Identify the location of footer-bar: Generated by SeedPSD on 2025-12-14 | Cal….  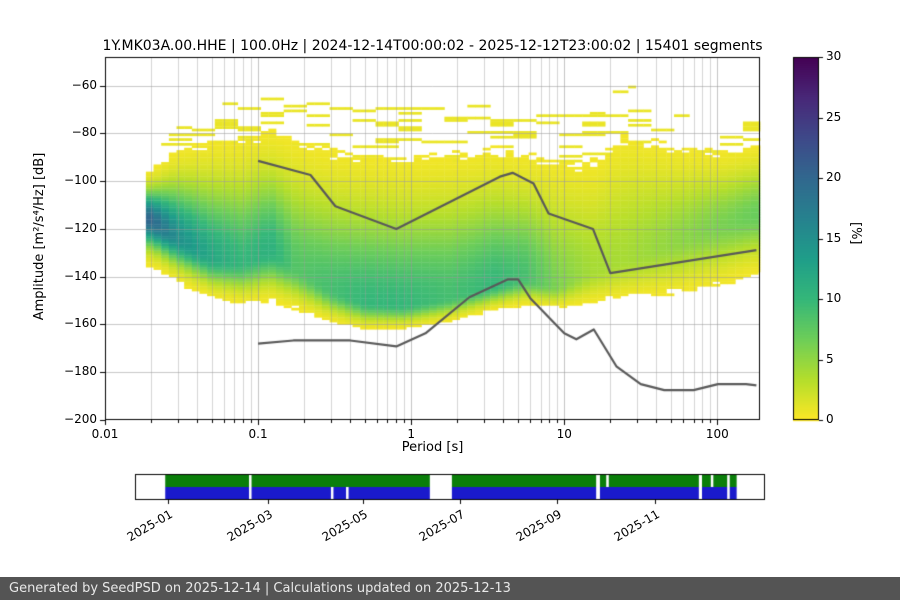
(450, 588).